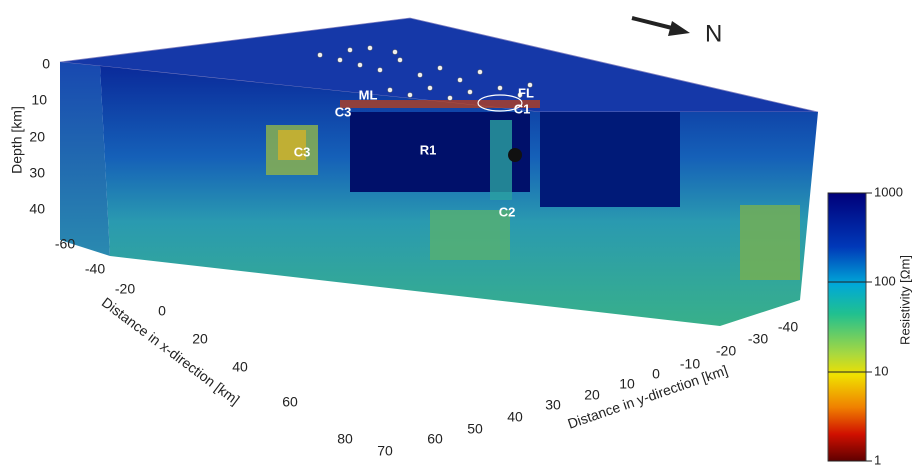 The height and width of the screenshot is (467, 914). Describe the element at coordinates (37, 173) in the screenshot. I see `depth-tick-label: 30` at that location.